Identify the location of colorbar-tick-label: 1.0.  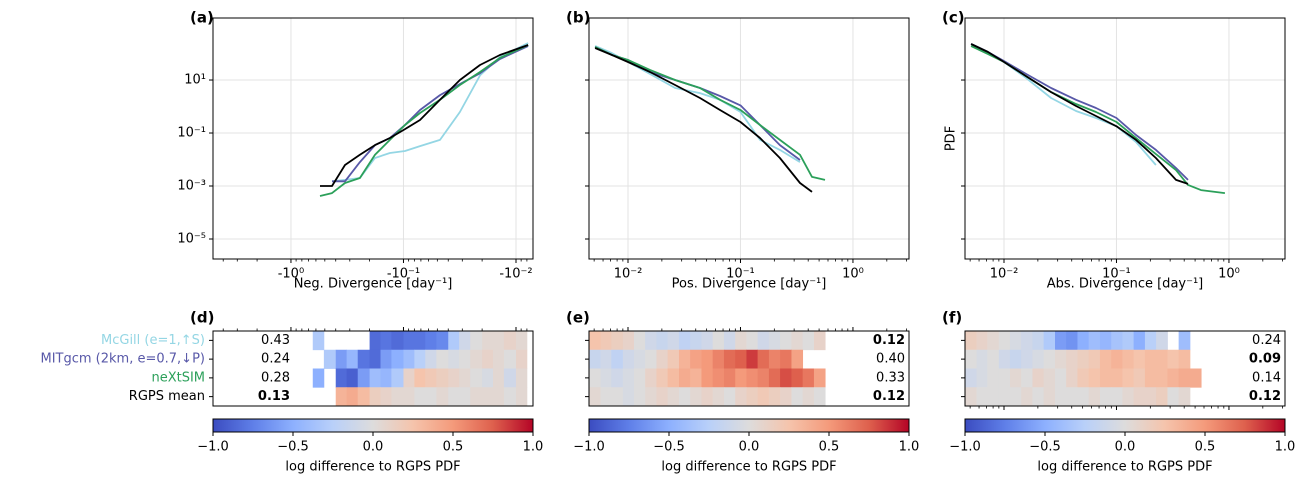
(533, 447).